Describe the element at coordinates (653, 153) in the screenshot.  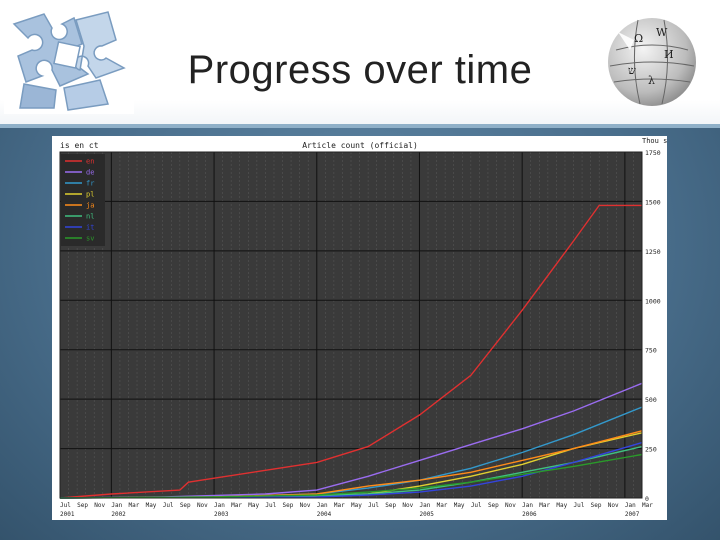
I see `y-tick-label: 1750` at that location.